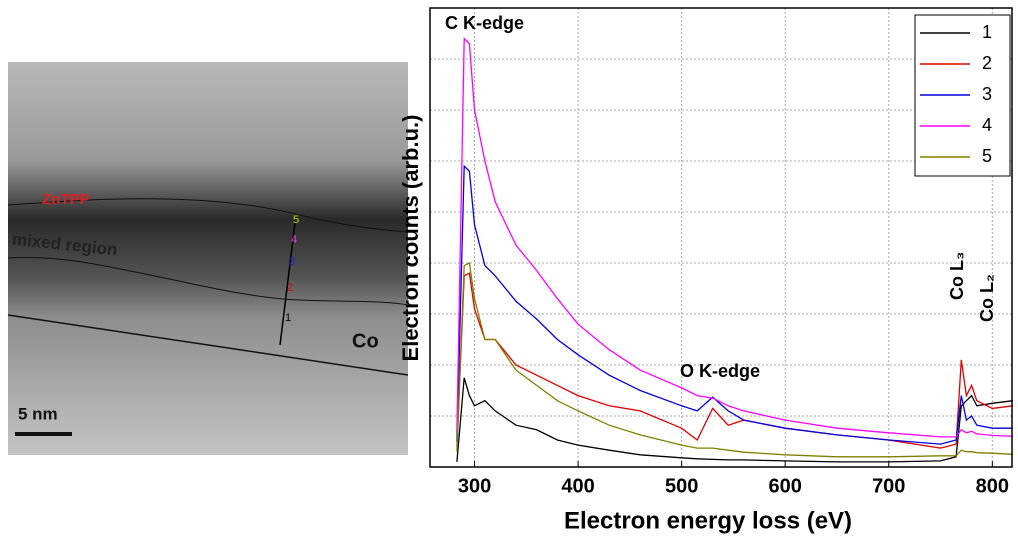  Describe the element at coordinates (294, 240) in the screenshot. I see `point-label: 4` at that location.